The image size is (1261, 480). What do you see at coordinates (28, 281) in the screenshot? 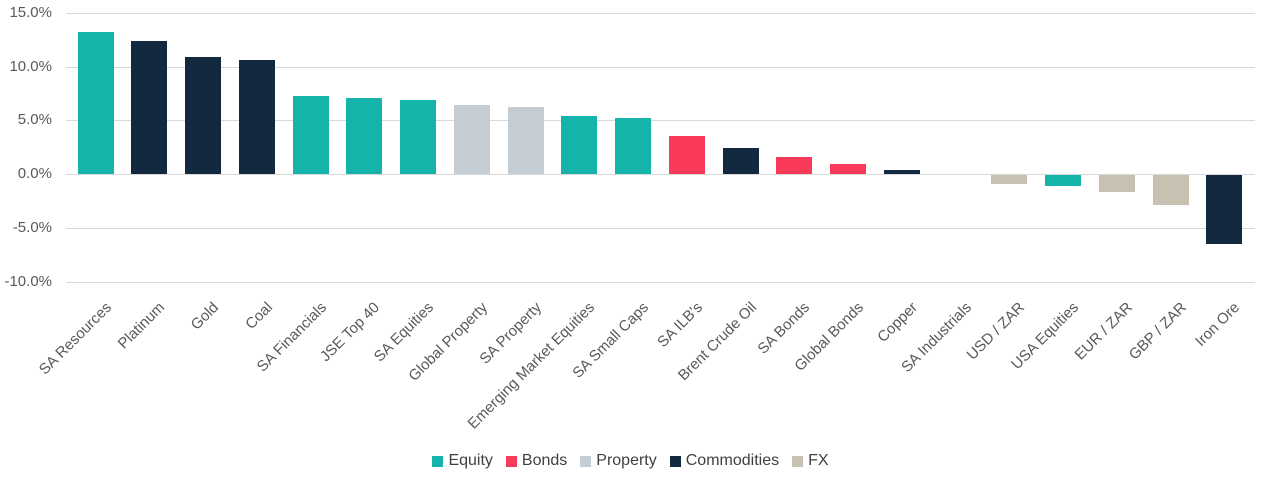
I see `y-axis-label: -10.0%` at bounding box center [28, 281].